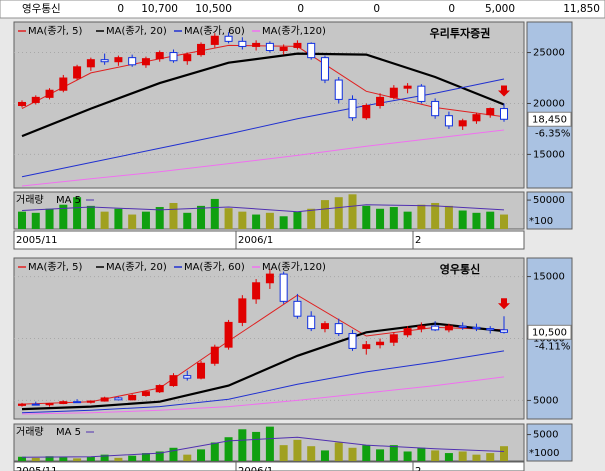  I want to click on date-label: 2, so click(418, 468).